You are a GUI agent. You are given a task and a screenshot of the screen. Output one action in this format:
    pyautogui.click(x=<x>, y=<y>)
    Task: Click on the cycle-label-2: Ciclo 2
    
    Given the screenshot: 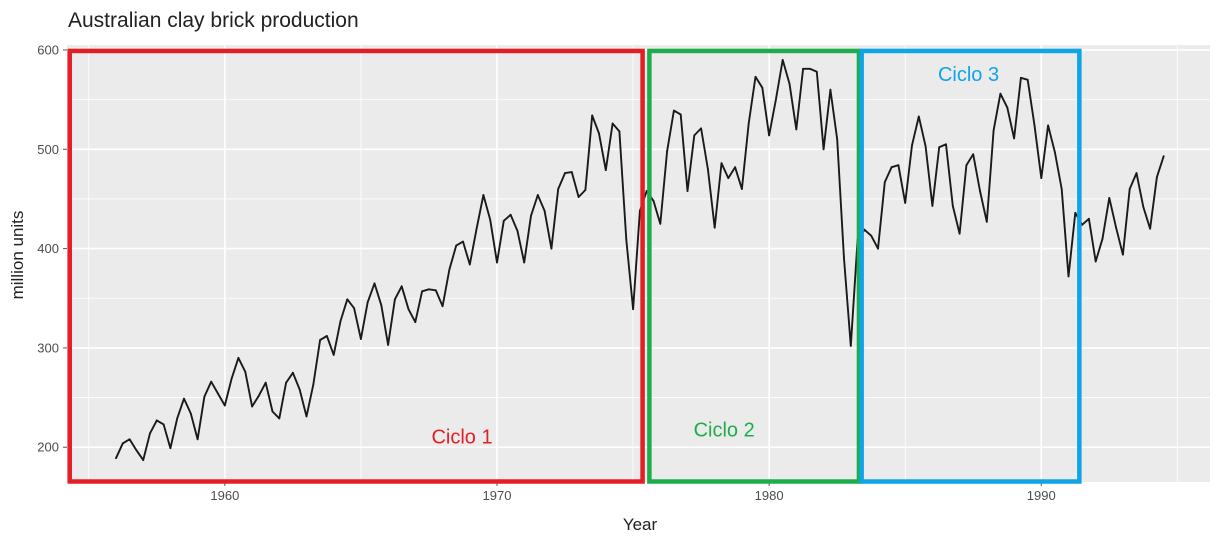 What is the action you would take?
    pyautogui.click(x=724, y=431)
    